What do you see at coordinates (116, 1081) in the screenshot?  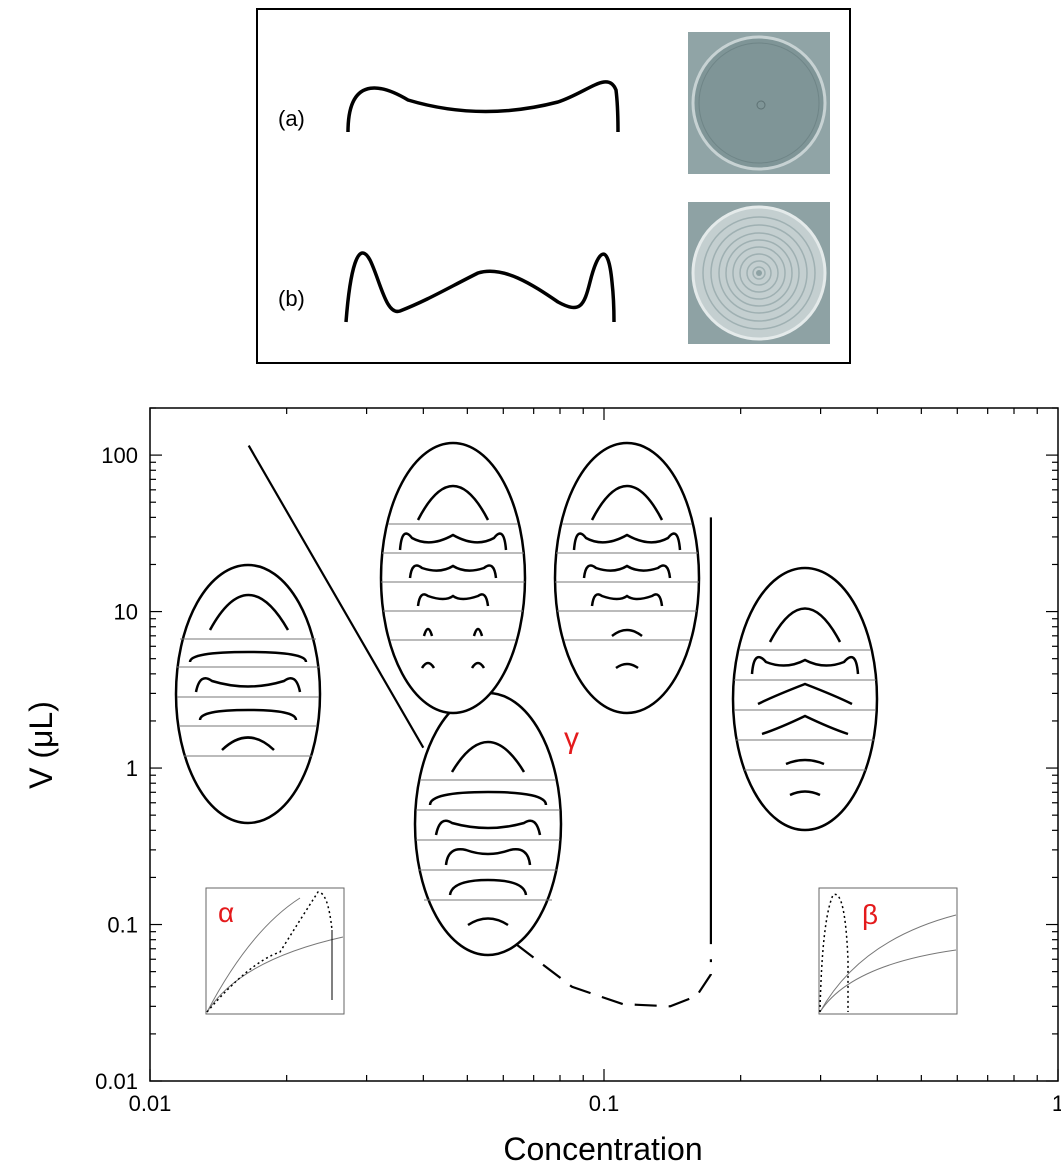 I see `y-tick-label-0: 0.01` at bounding box center [116, 1081].